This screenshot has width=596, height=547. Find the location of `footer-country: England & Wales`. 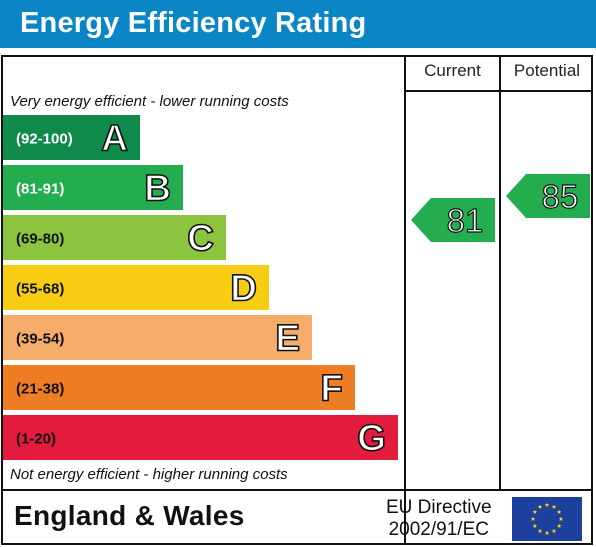

footer-country: England & Wales is located at coordinates (129, 515).